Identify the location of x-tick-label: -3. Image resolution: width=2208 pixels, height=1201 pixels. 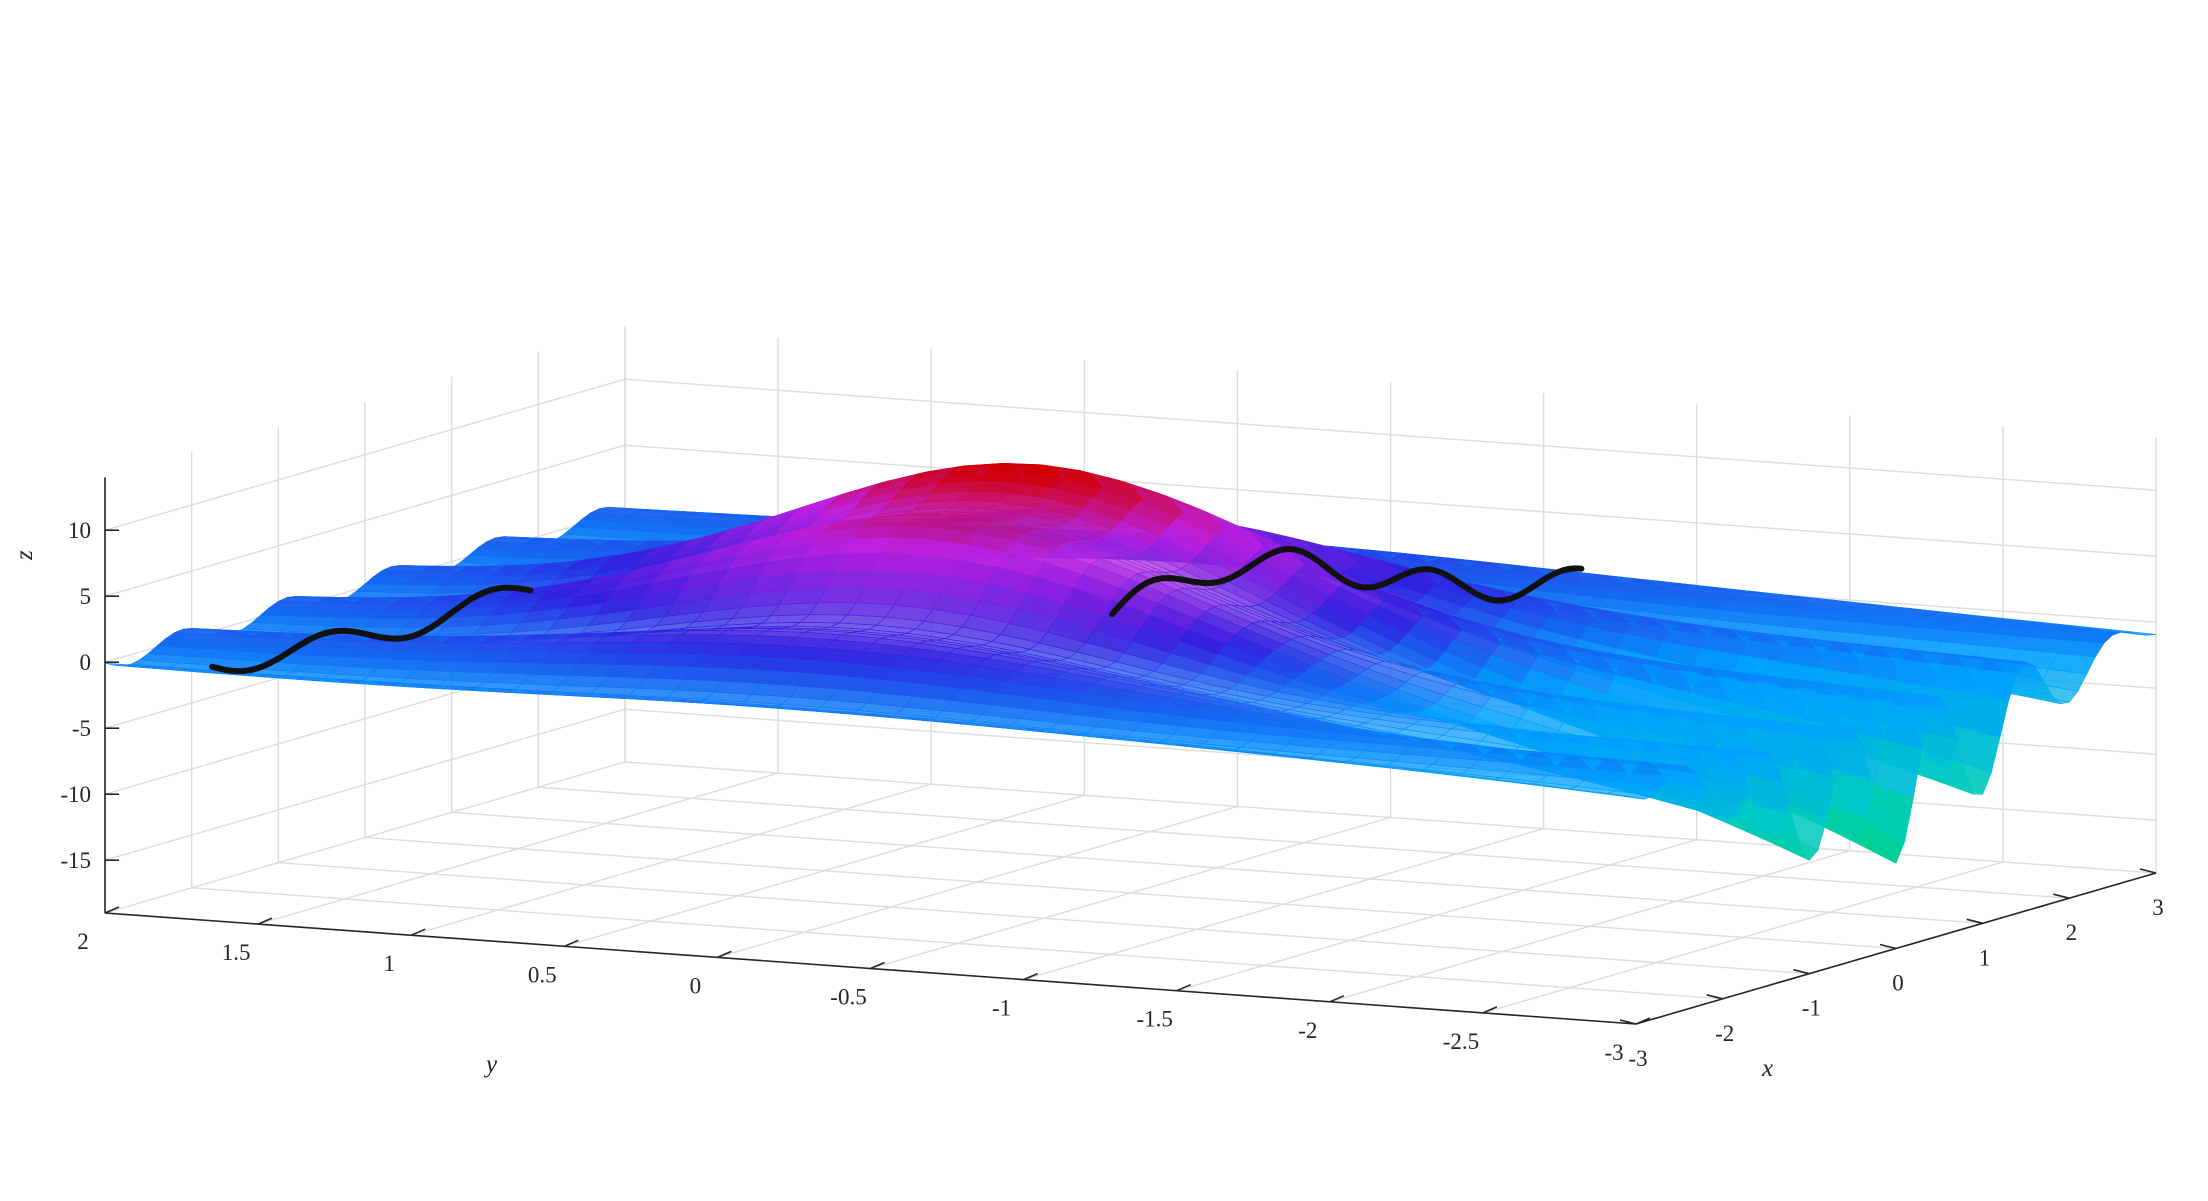
(1637, 1058).